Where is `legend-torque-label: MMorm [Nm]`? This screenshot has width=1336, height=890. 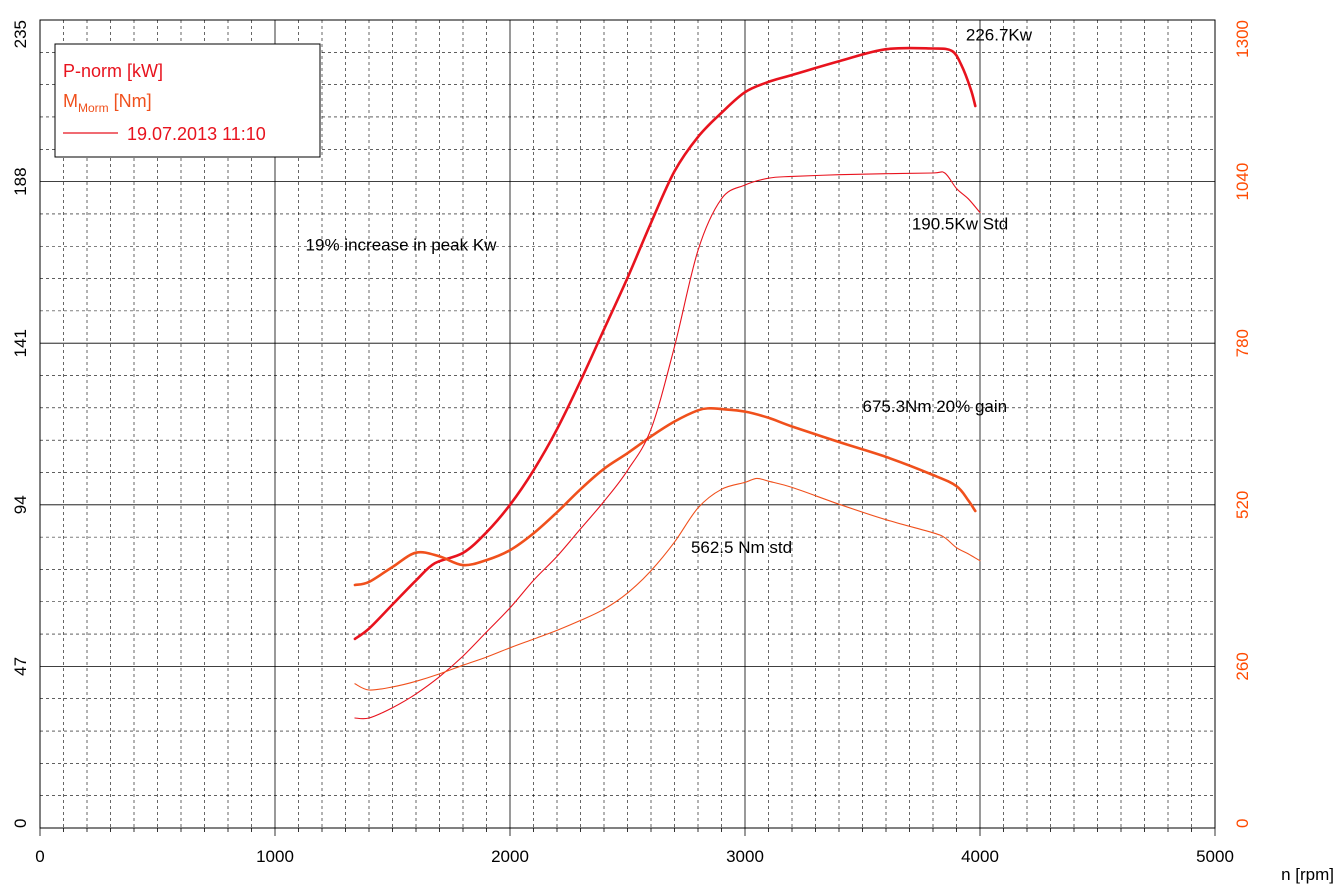 legend-torque-label: MMorm [Nm] is located at coordinates (107, 103).